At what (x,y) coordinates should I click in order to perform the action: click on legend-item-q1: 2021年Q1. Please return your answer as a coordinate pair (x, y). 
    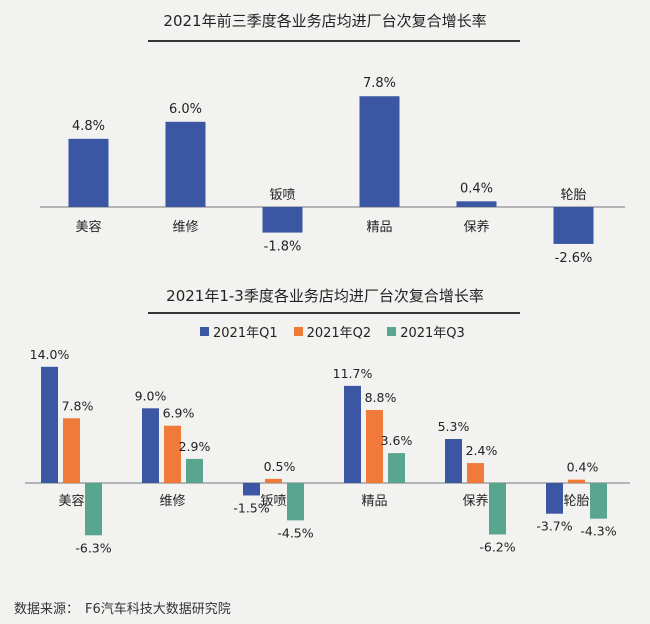
    Looking at the image, I should click on (239, 331).